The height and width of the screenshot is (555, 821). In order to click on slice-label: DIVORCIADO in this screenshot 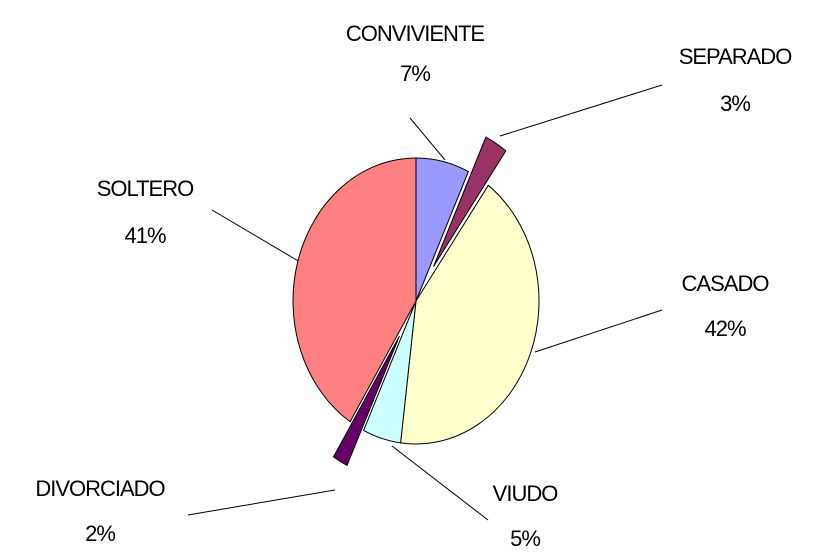, I will do `click(100, 488)`.